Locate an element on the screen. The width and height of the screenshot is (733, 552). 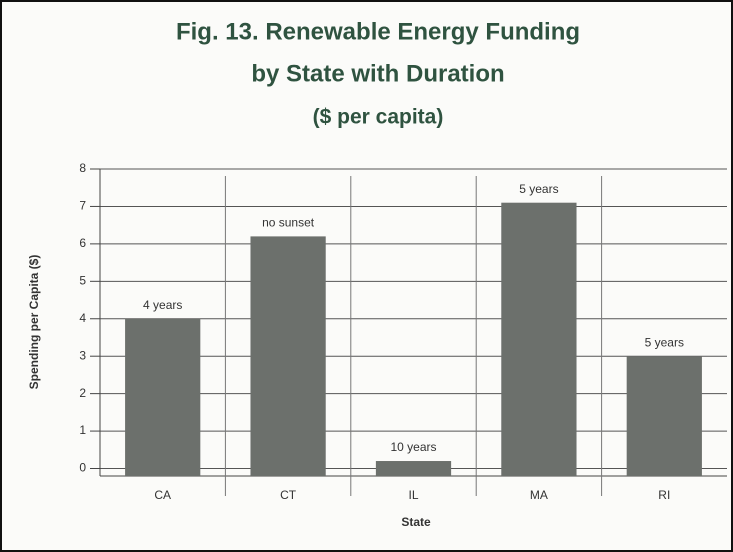
y-tick-label: 0 is located at coordinates (82, 468).